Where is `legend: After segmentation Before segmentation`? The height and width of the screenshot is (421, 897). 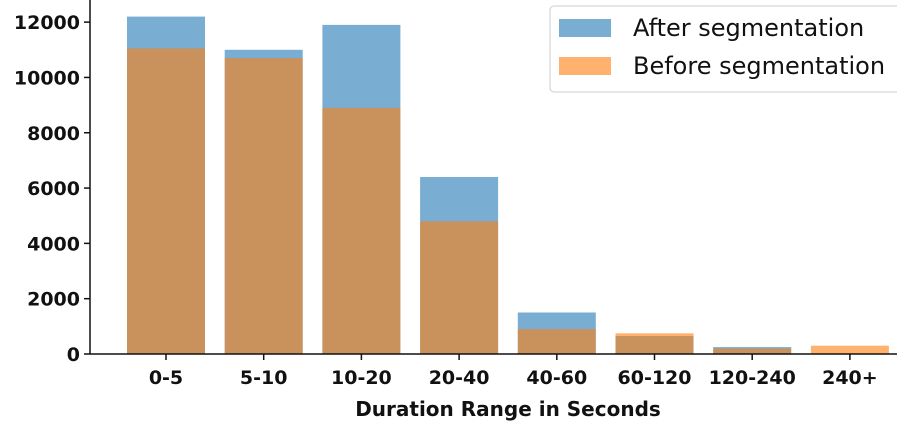
legend: After segmentation Before segmentation is located at coordinates (723, 49).